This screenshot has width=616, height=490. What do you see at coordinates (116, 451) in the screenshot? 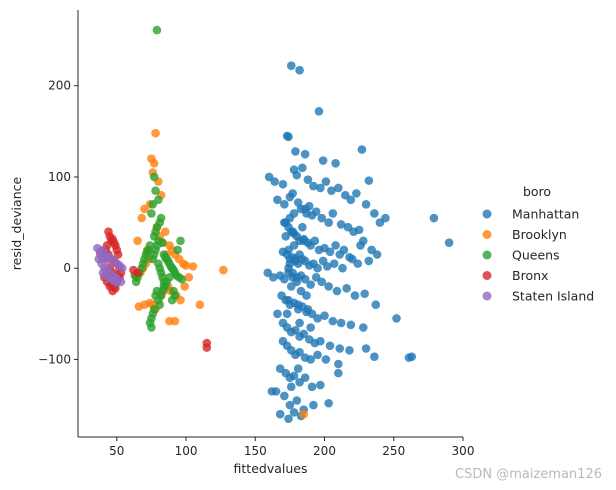
I see `x-tick-label: 50` at bounding box center [116, 451].